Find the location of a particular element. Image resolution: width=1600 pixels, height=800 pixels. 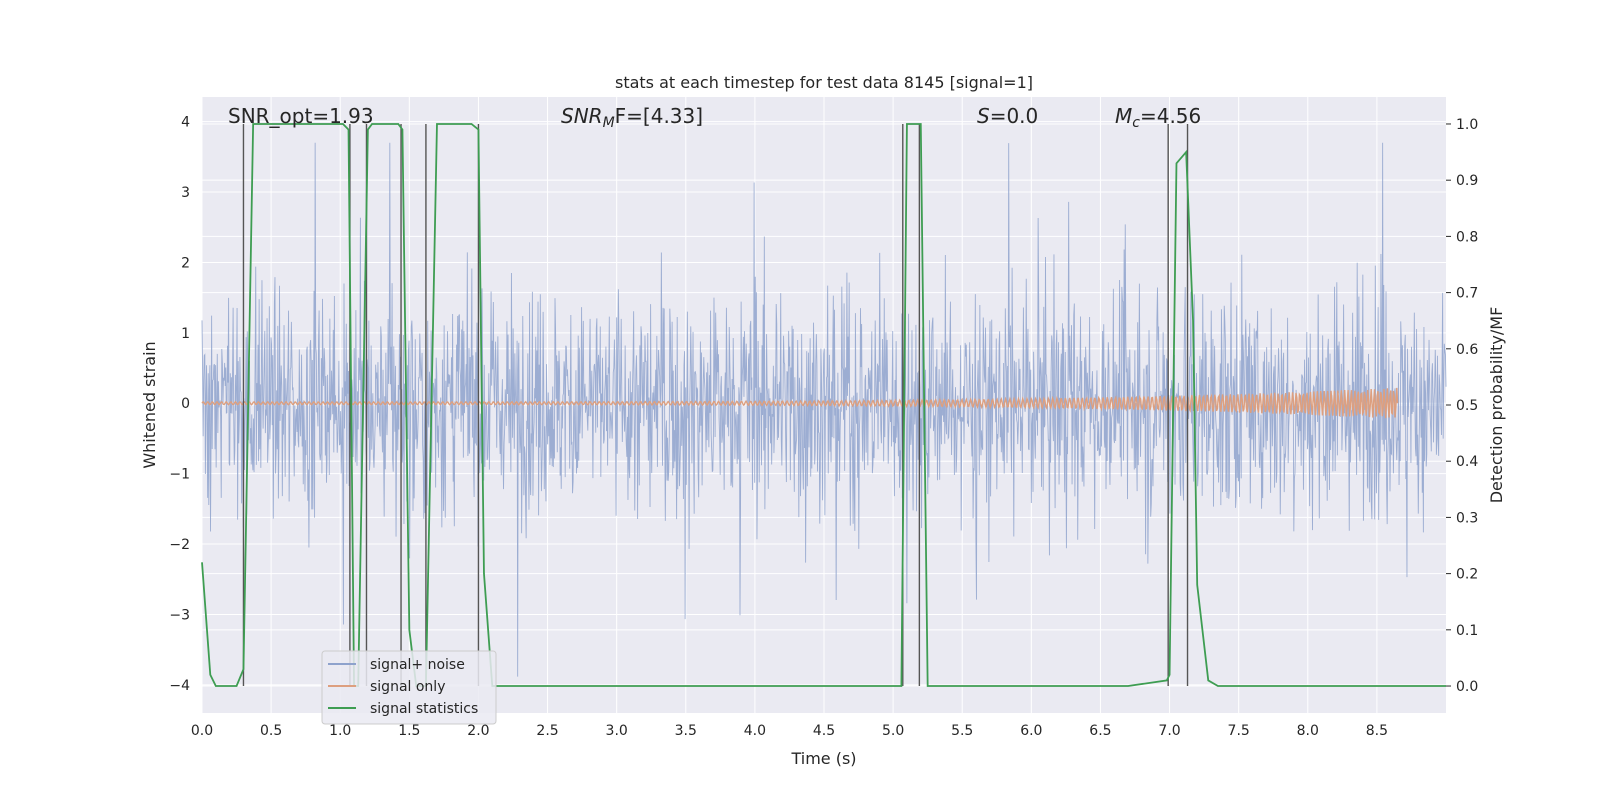

x-tick-label: 8.5 is located at coordinates (1377, 731).